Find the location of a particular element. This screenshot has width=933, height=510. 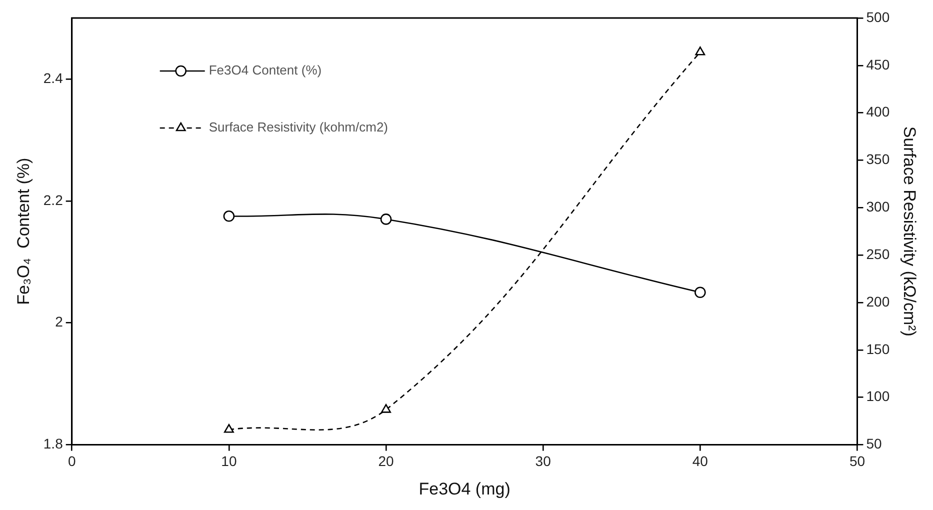

y2-tick-label: 400 is located at coordinates (878, 112).